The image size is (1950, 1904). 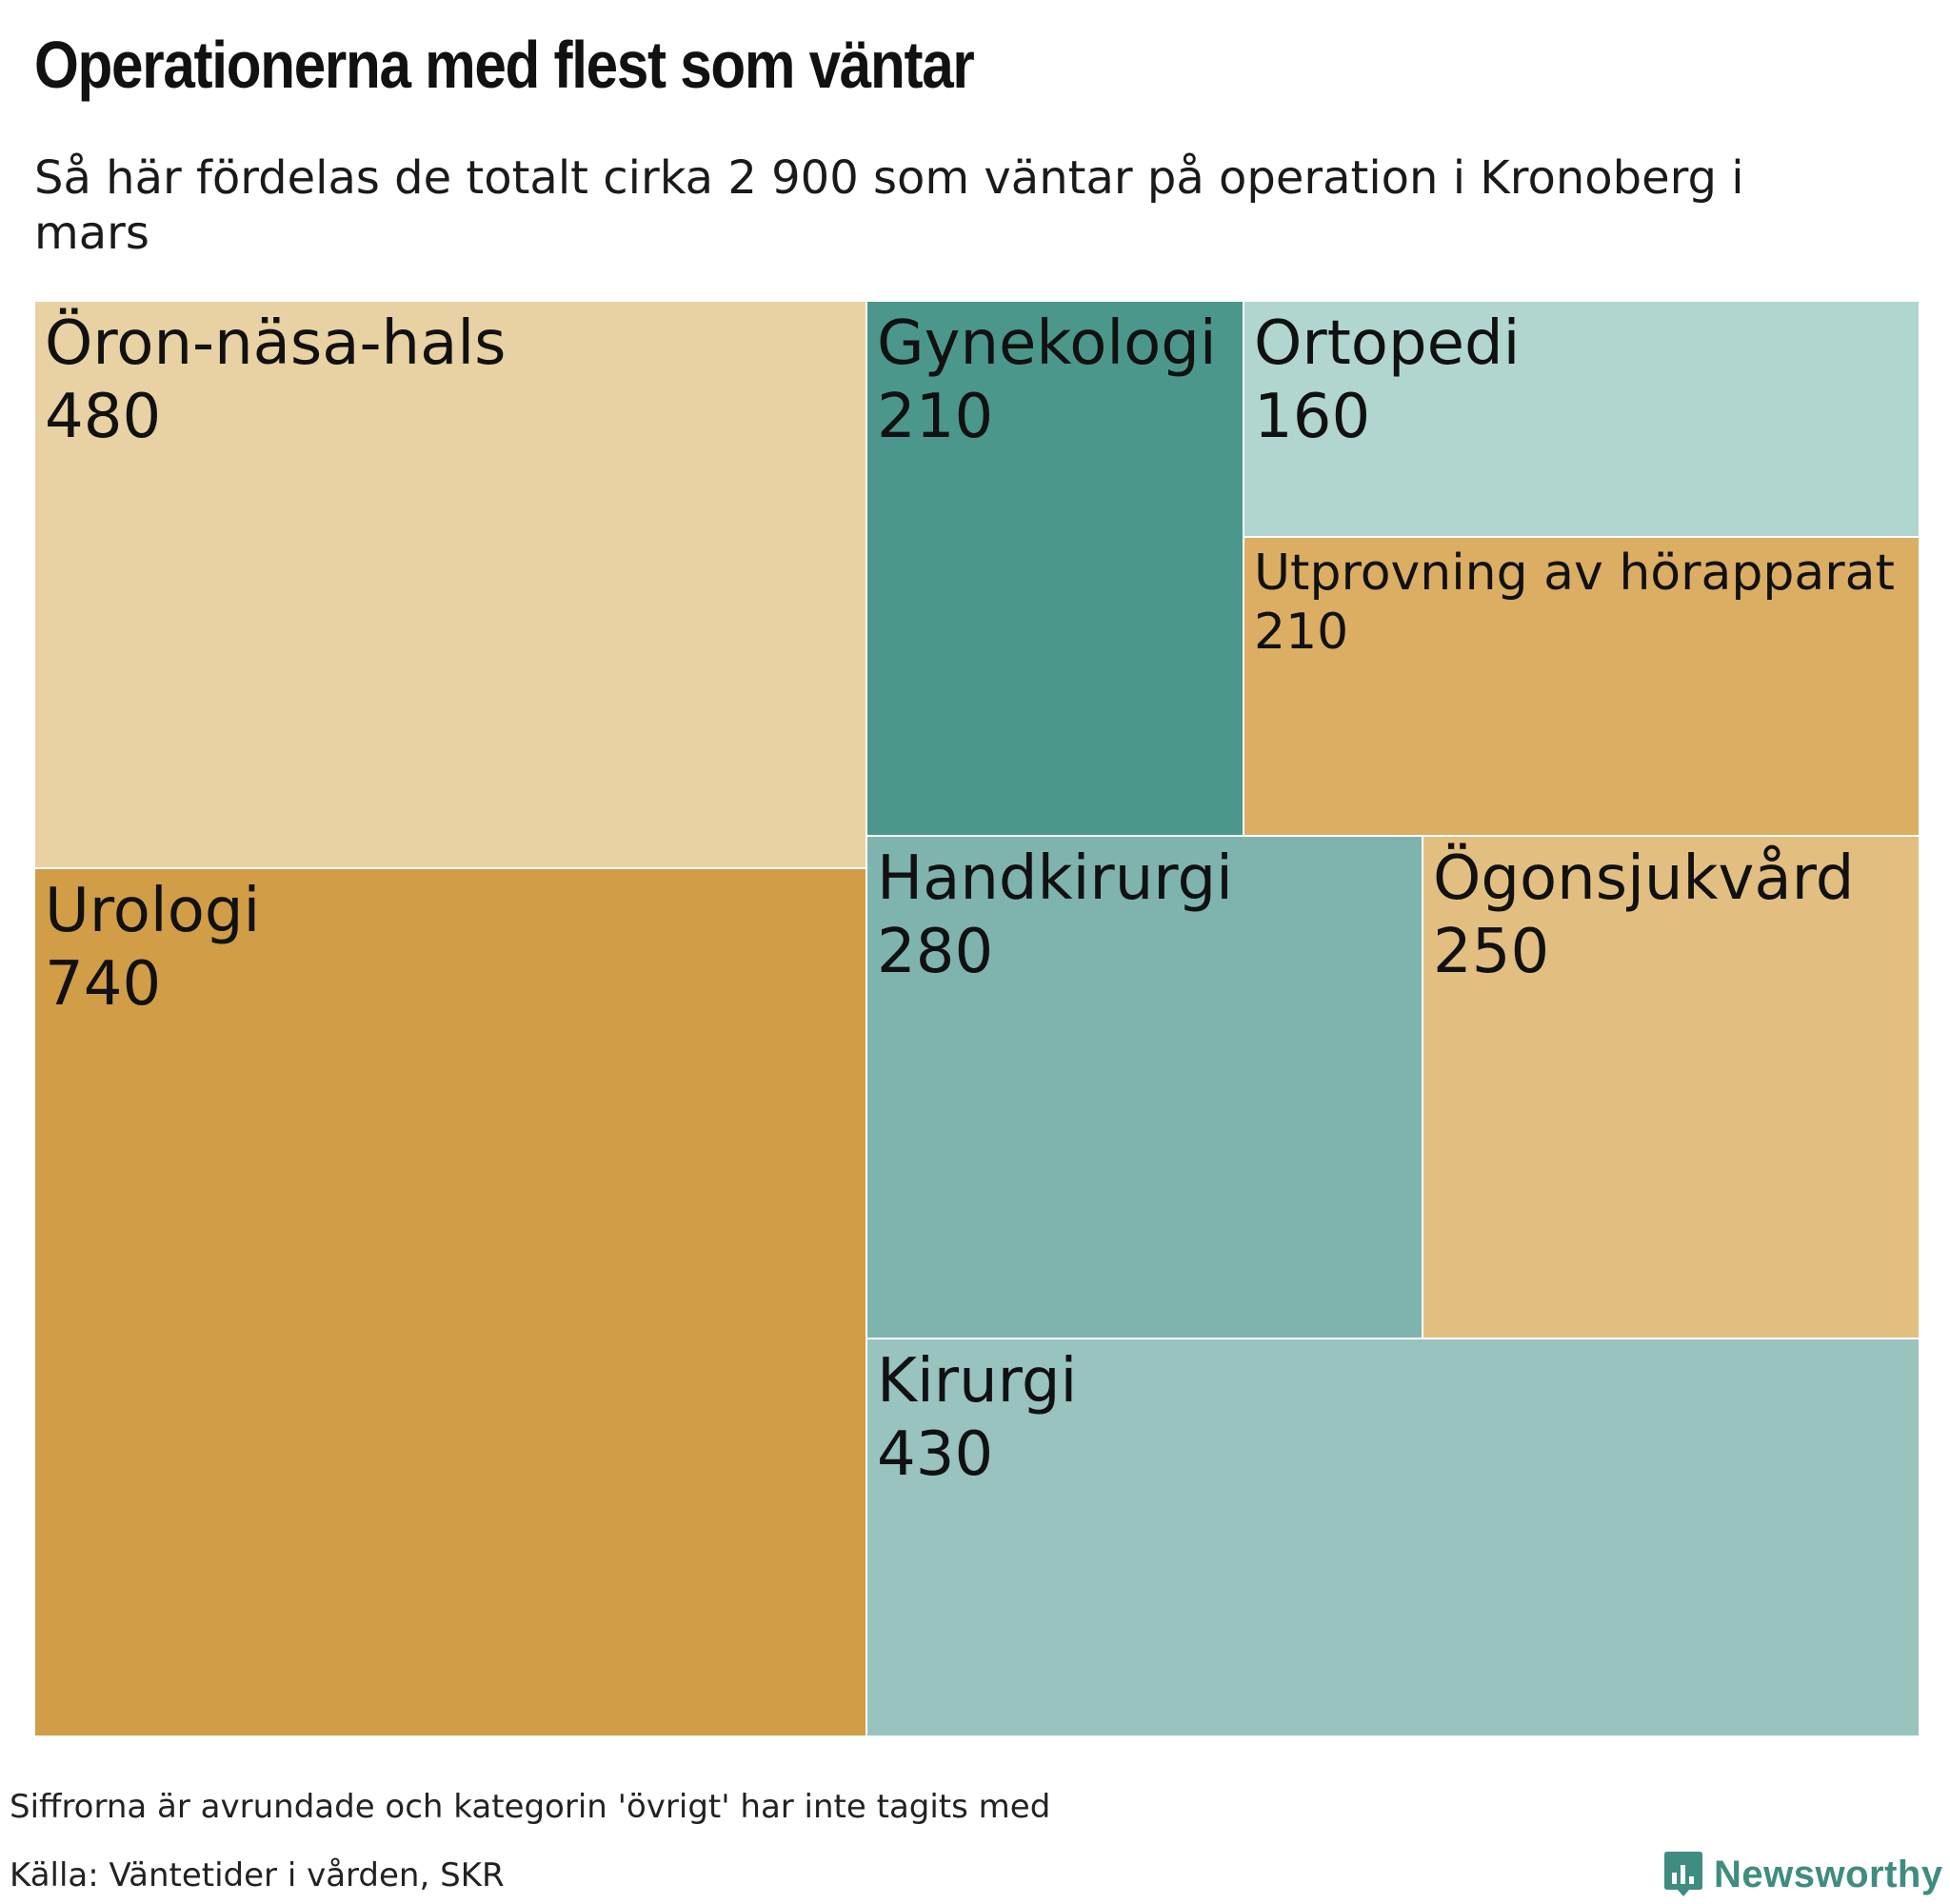 I want to click on treemap-label: Öron-näsa-hals 480, so click(x=275, y=380).